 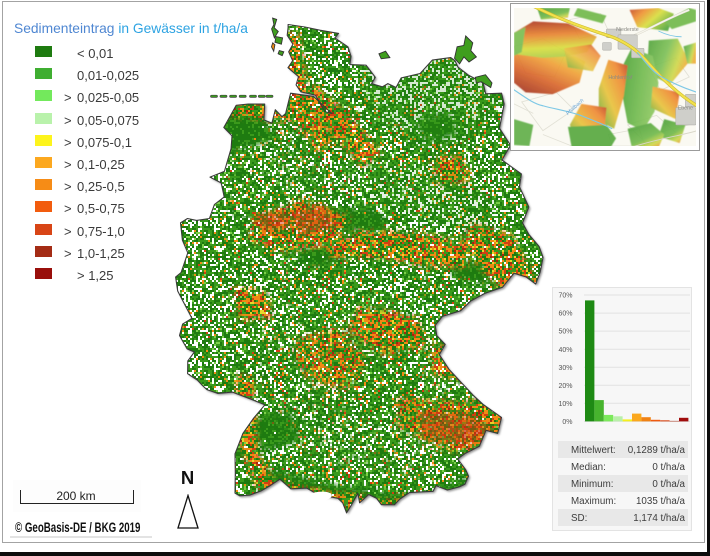 What do you see at coordinates (565, 386) in the screenshot?
I see `svg-text: 20%` at bounding box center [565, 386].